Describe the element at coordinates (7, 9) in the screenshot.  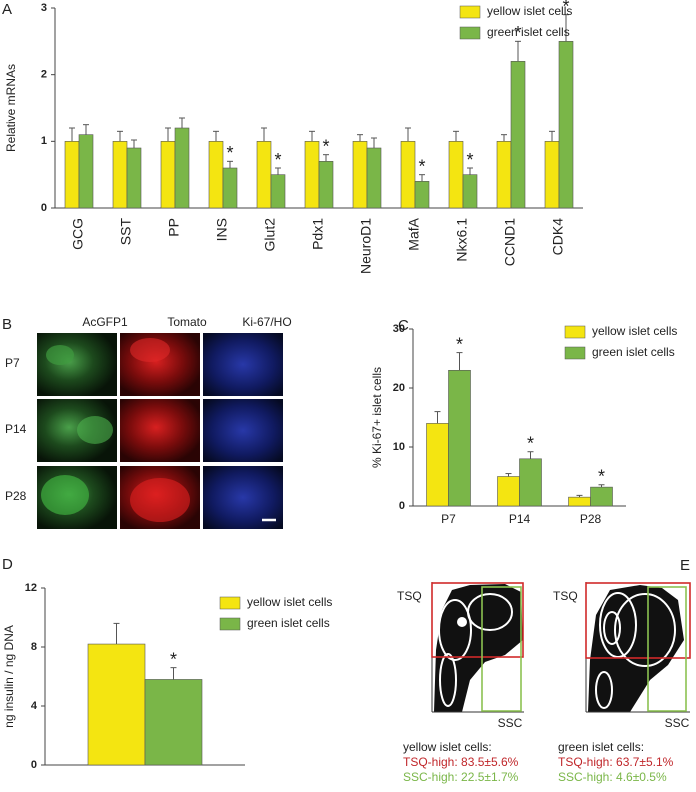
I see `panel-label: A` at that location.